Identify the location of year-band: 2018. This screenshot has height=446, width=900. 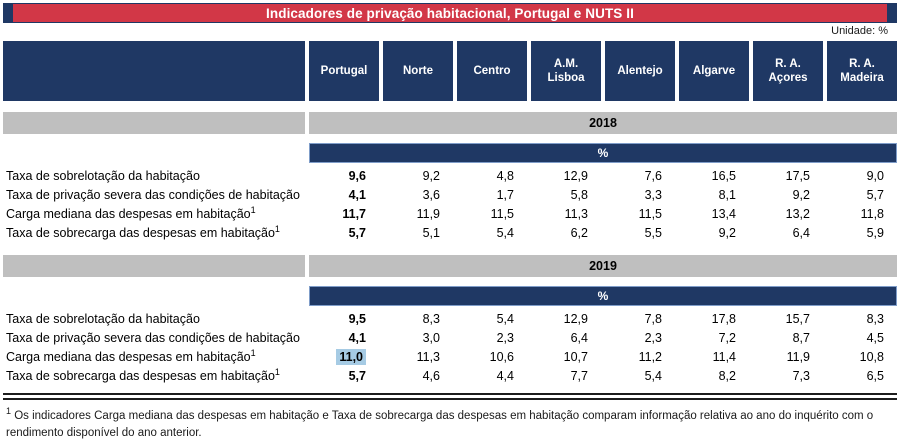
(450, 123).